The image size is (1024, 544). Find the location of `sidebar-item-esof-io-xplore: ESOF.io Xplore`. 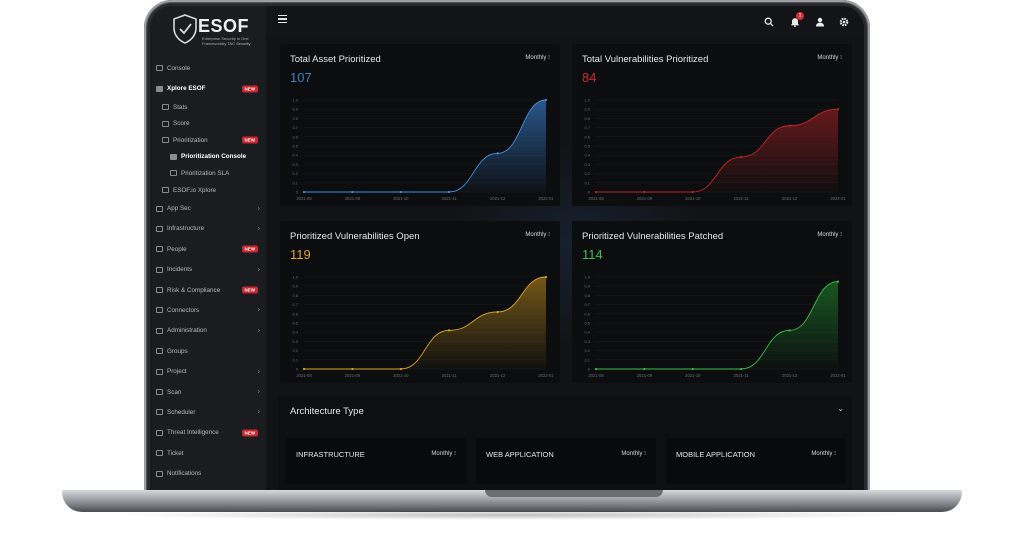

sidebar-item-esof-io-xplore: ESOF.io Xplore is located at coordinates (208, 190).